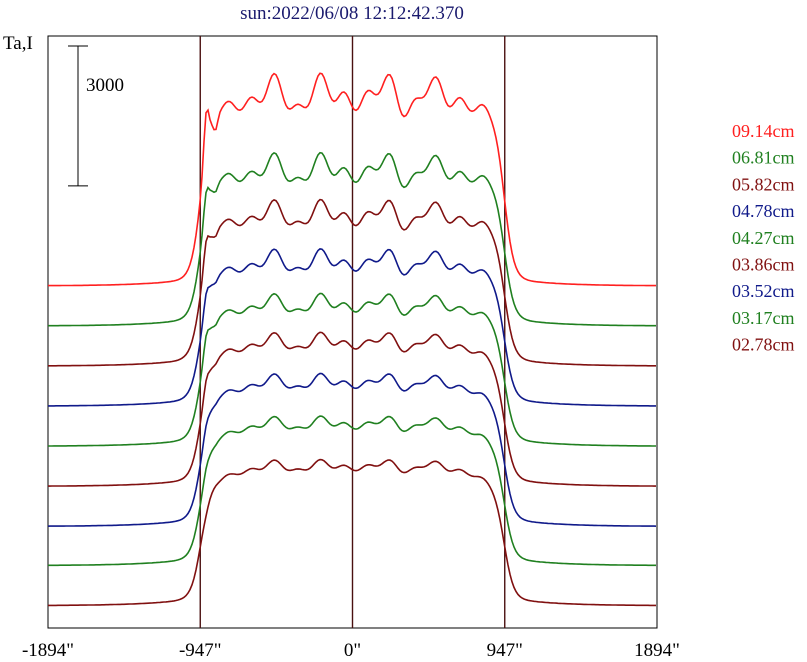 Image resolution: width=807 pixels, height=662 pixels. What do you see at coordinates (763, 318) in the screenshot?
I see `legend-item: 03.17cm` at bounding box center [763, 318].